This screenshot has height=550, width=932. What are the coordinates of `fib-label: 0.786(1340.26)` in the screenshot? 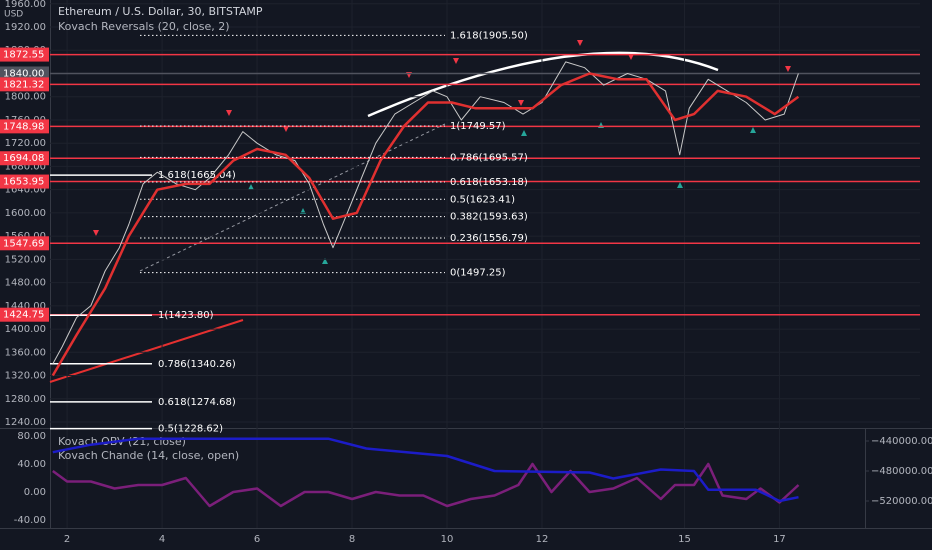 It's located at (197, 364).